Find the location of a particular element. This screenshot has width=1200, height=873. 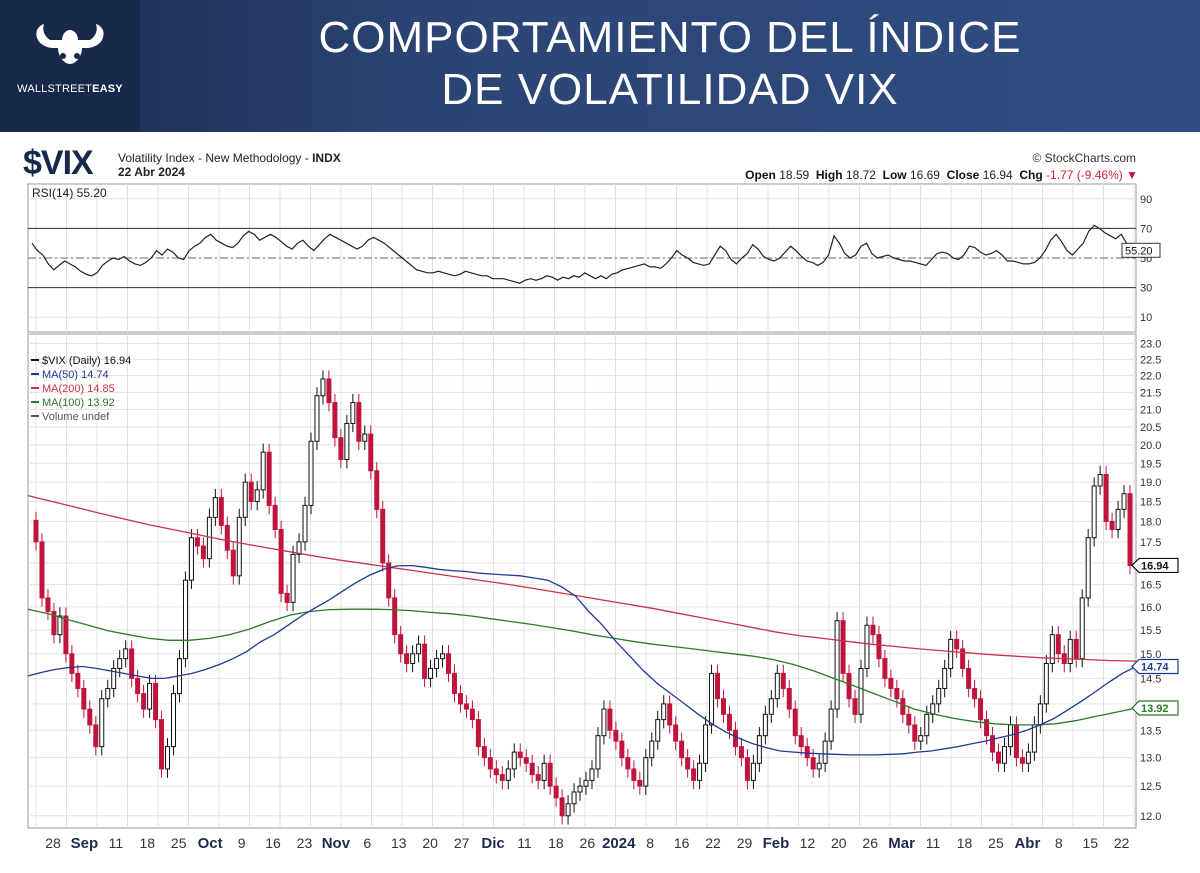

x-axis-label: 25 is located at coordinates (179, 843).